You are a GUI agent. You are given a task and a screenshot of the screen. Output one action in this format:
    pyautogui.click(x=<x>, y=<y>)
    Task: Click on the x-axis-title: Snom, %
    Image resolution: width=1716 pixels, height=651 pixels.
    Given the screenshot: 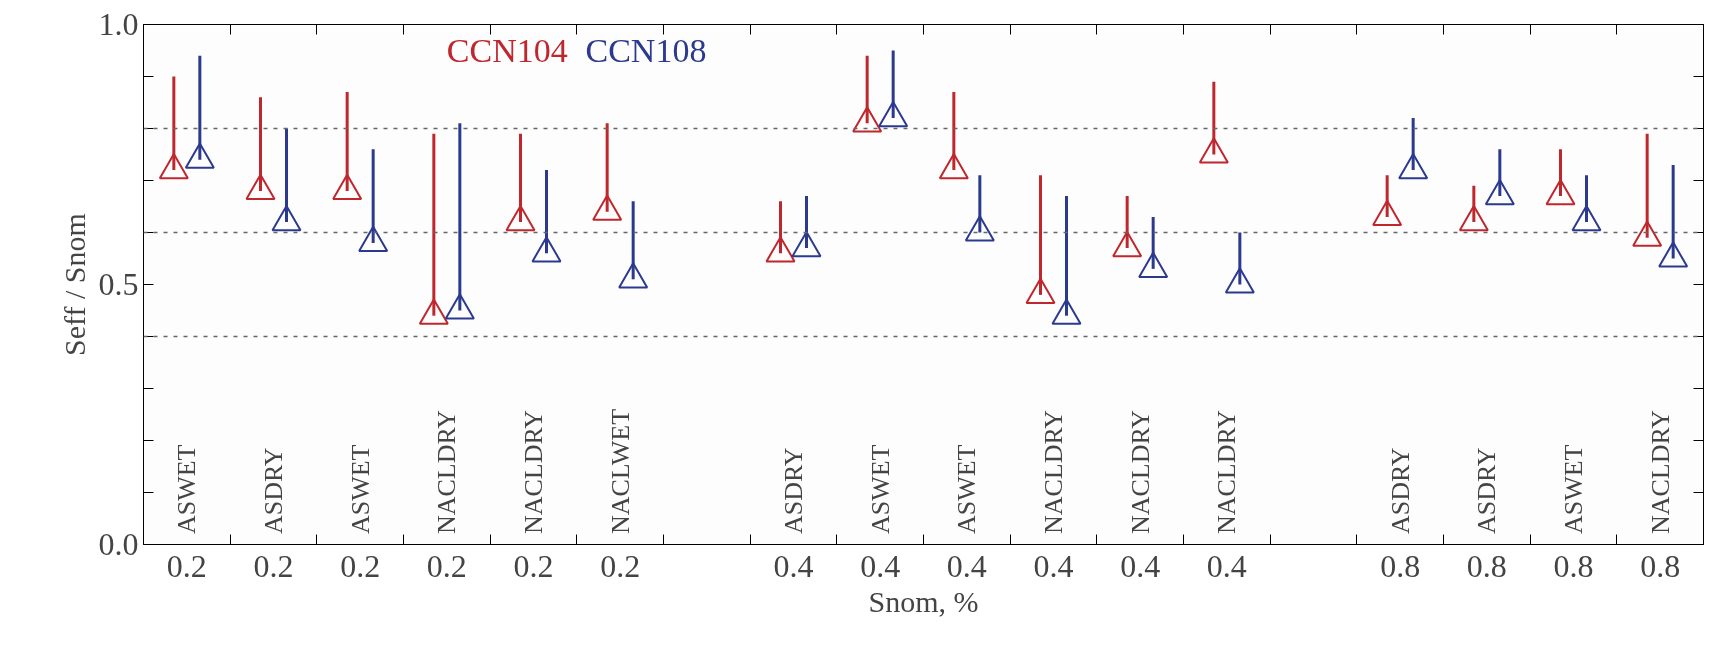 What is the action you would take?
    pyautogui.click(x=923, y=601)
    